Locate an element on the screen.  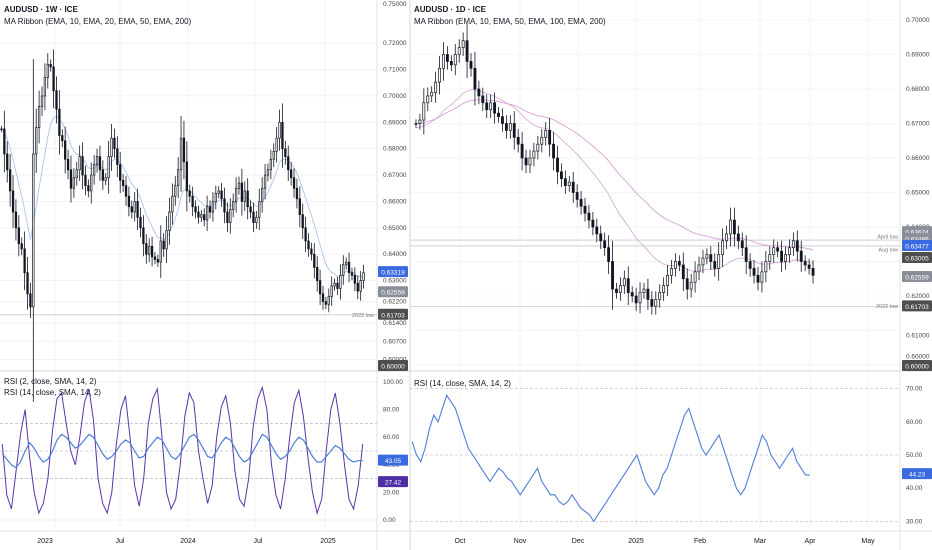
left-time-label: Jul is located at coordinates (120, 541).